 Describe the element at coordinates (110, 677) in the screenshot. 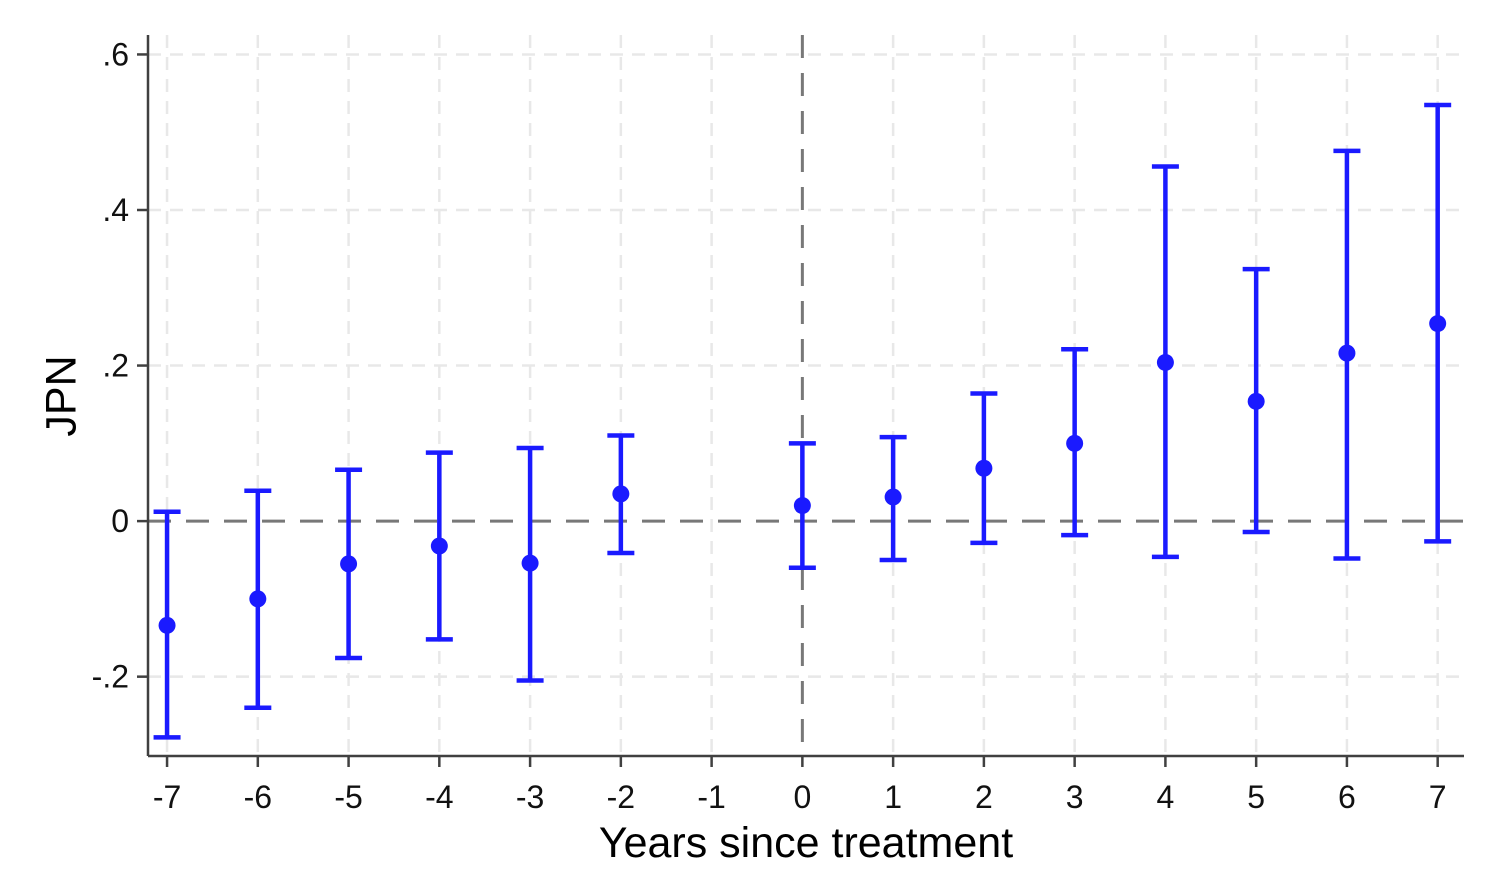

I see `y-tick-label: -.2` at that location.